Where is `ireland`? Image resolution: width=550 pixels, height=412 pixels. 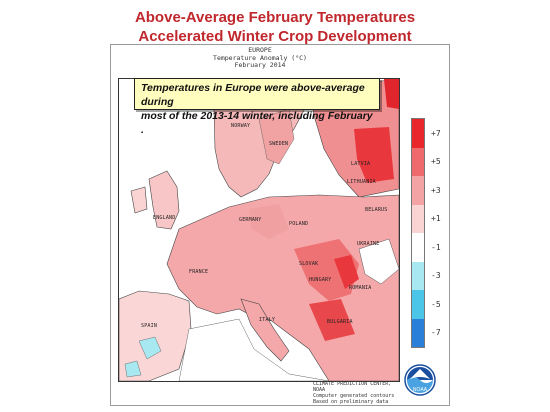 ireland is located at coordinates (139, 200).